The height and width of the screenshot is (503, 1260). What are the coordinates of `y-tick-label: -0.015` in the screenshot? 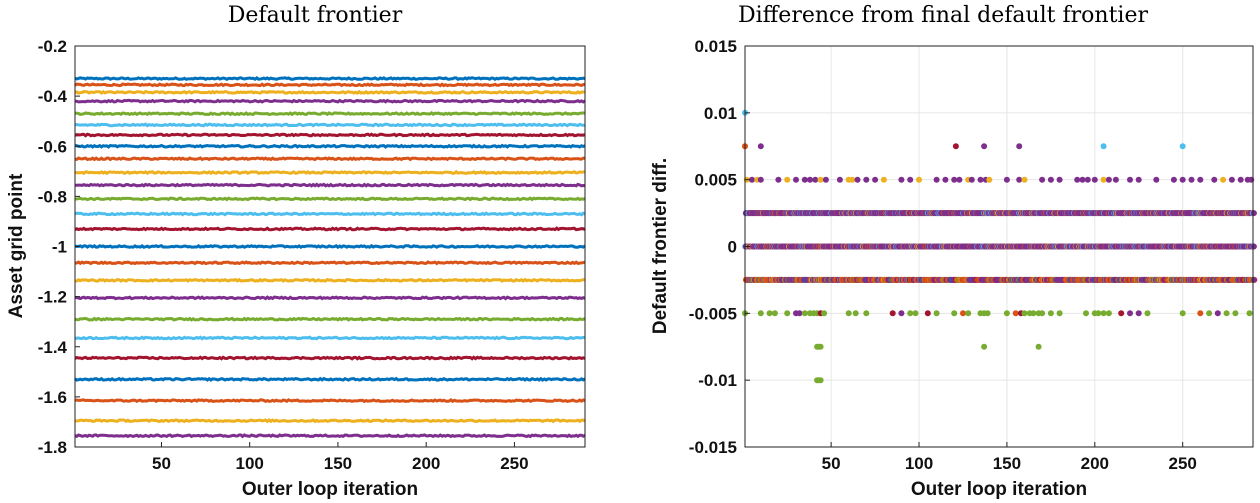 It's located at (713, 447).